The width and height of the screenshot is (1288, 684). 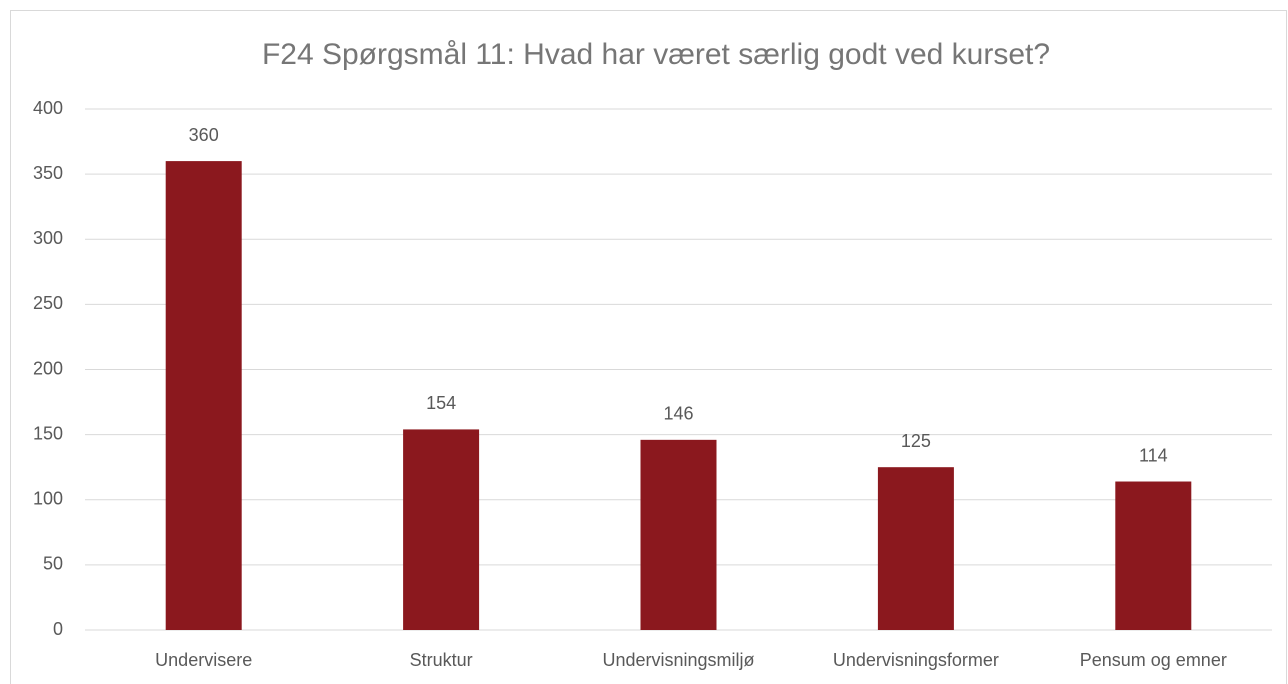 What do you see at coordinates (48, 238) in the screenshot?
I see `y-tick-label: 300` at bounding box center [48, 238].